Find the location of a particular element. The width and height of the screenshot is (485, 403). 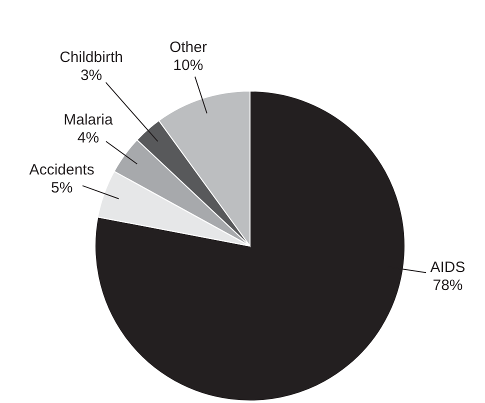

slice-label: AIDS is located at coordinates (448, 267).